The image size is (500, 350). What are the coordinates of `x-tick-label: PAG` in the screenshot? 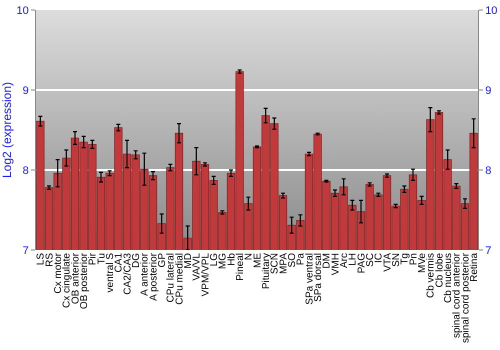 It's located at (362, 263).